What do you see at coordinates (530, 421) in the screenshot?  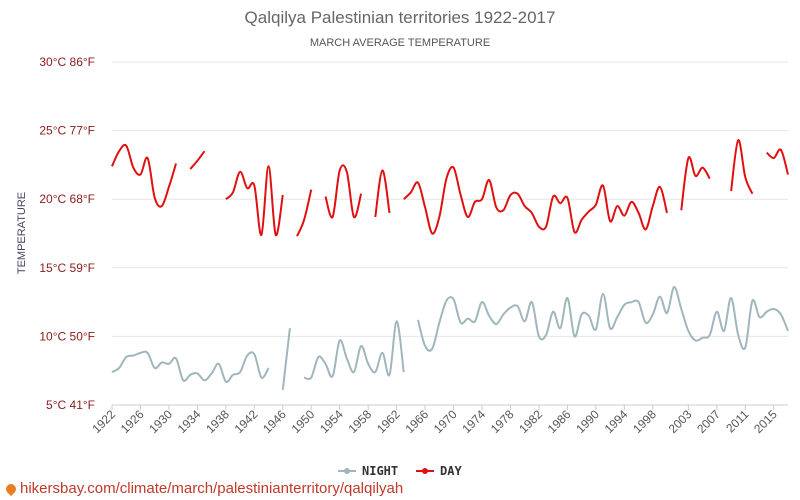 I see `x-tick-label: 1982` at bounding box center [530, 421].